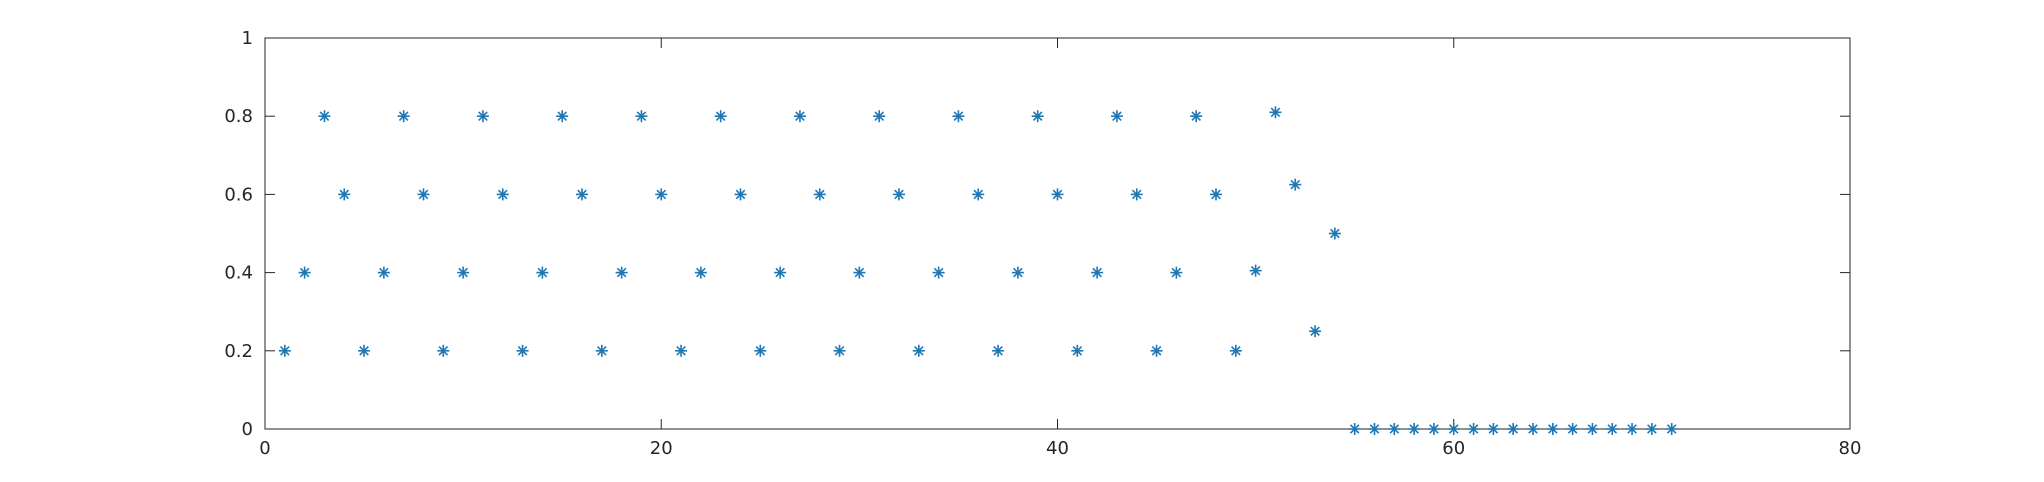 This screenshot has width=2044, height=482. I want to click on x-tick-label: 40, so click(1057, 448).